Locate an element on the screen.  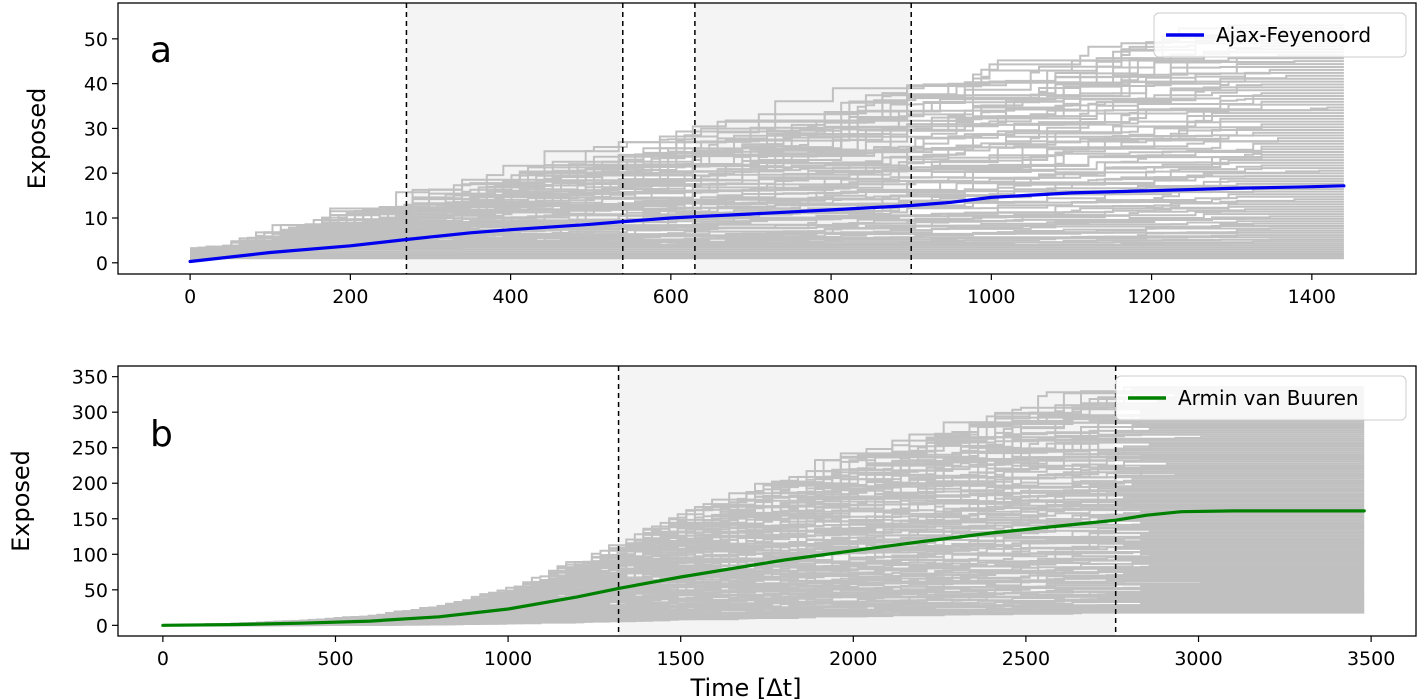
x-tick-label: 1200 is located at coordinates (1151, 297).